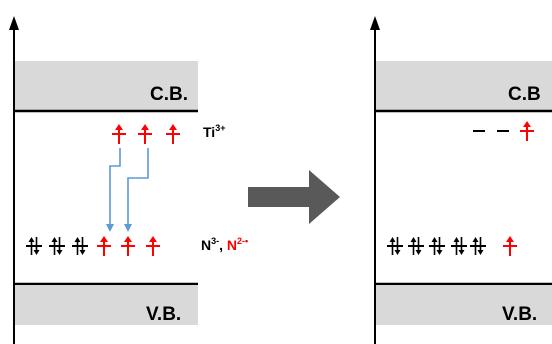 The height and width of the screenshot is (344, 552). I want to click on right-valence-band, so click(464, 305).